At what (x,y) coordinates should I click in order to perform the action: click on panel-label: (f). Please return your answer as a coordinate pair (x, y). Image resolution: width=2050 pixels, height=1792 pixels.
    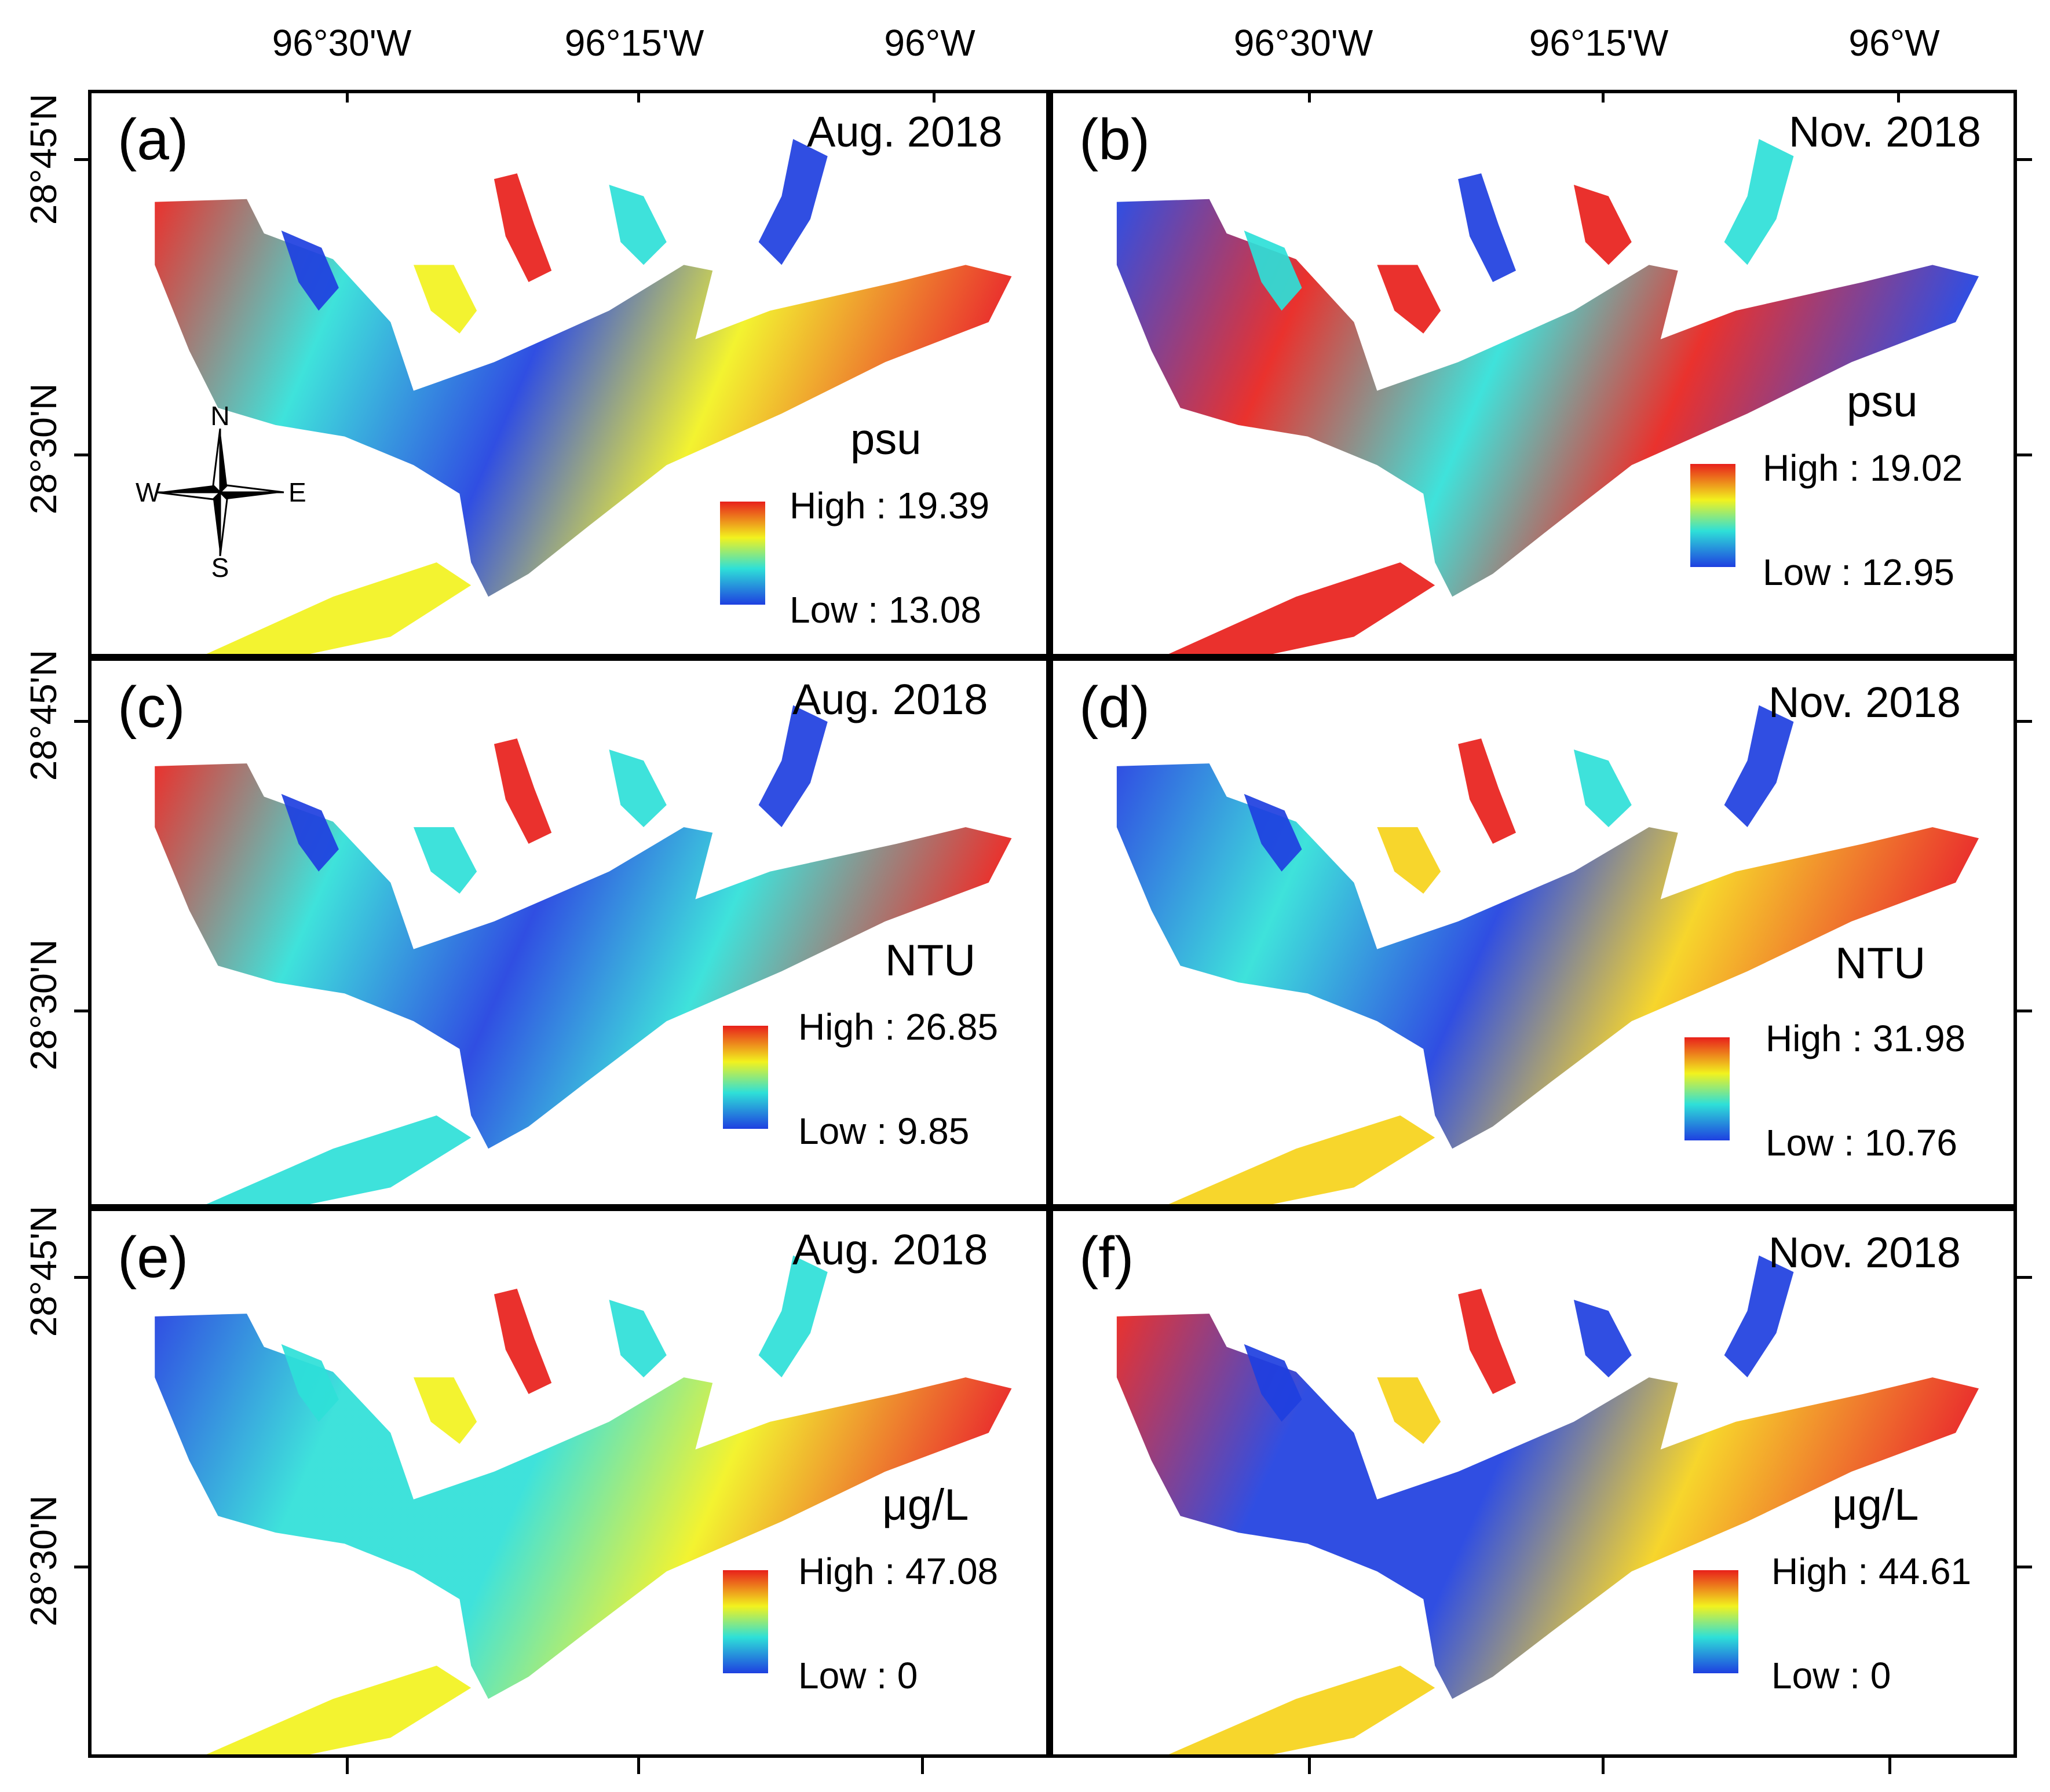
    Looking at the image, I should click on (1107, 1257).